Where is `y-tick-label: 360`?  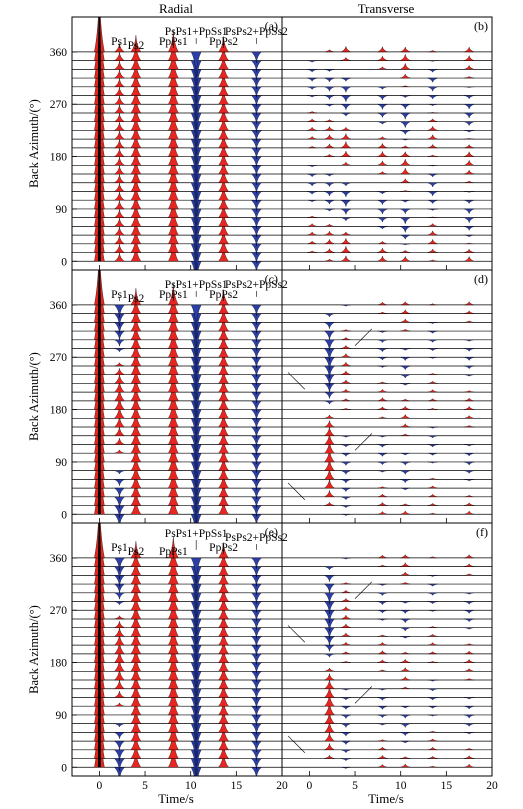 y-tick-label: 360 is located at coordinates (59, 306).